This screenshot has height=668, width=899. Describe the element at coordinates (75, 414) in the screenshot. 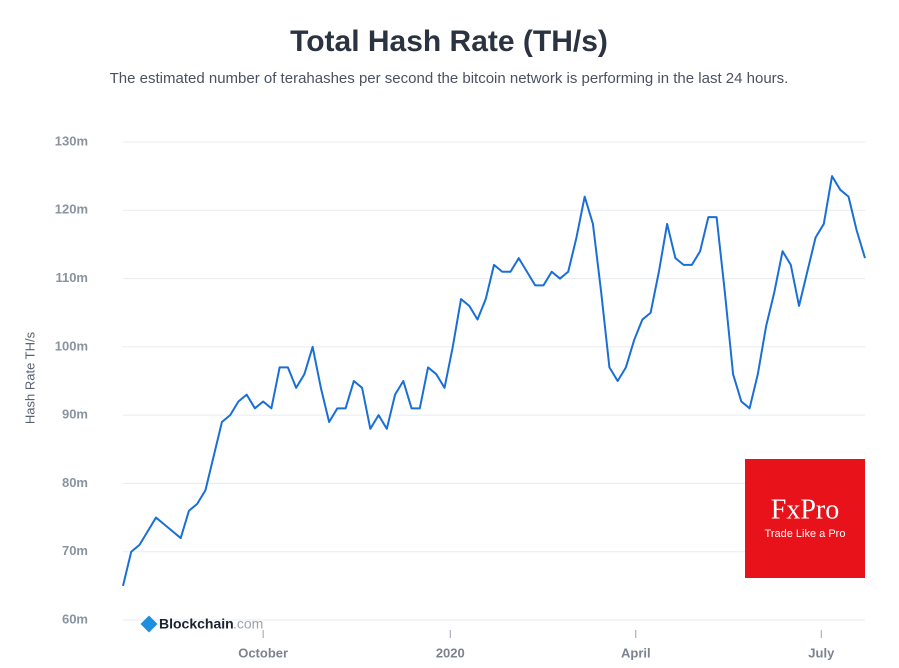

I see `y-tick-label: 90m` at that location.